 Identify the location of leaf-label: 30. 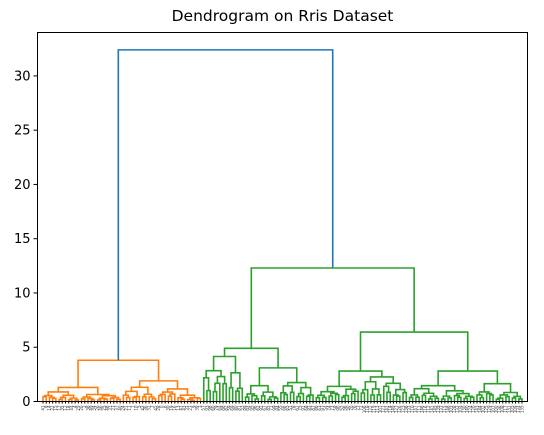
(168, 408).